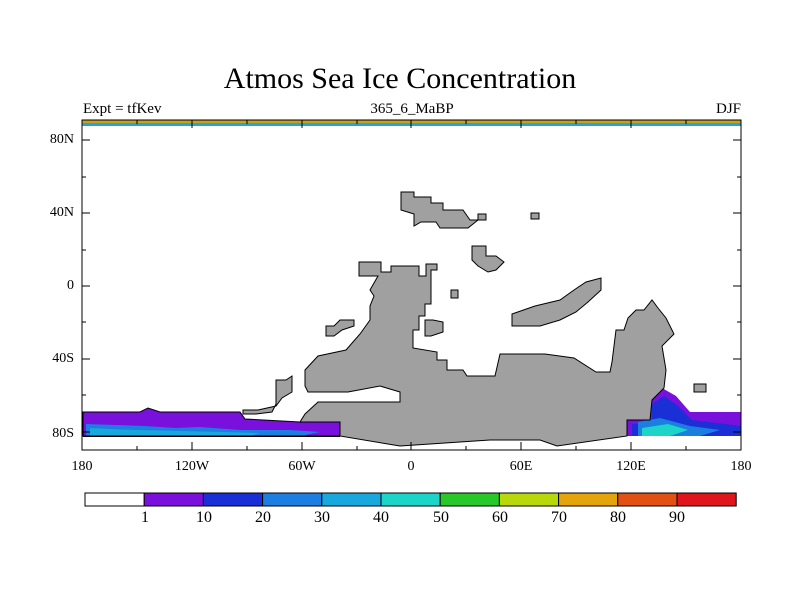 This screenshot has height=600, width=800. Describe the element at coordinates (267, 395) in the screenshot. I see `landmass-south-america` at that location.